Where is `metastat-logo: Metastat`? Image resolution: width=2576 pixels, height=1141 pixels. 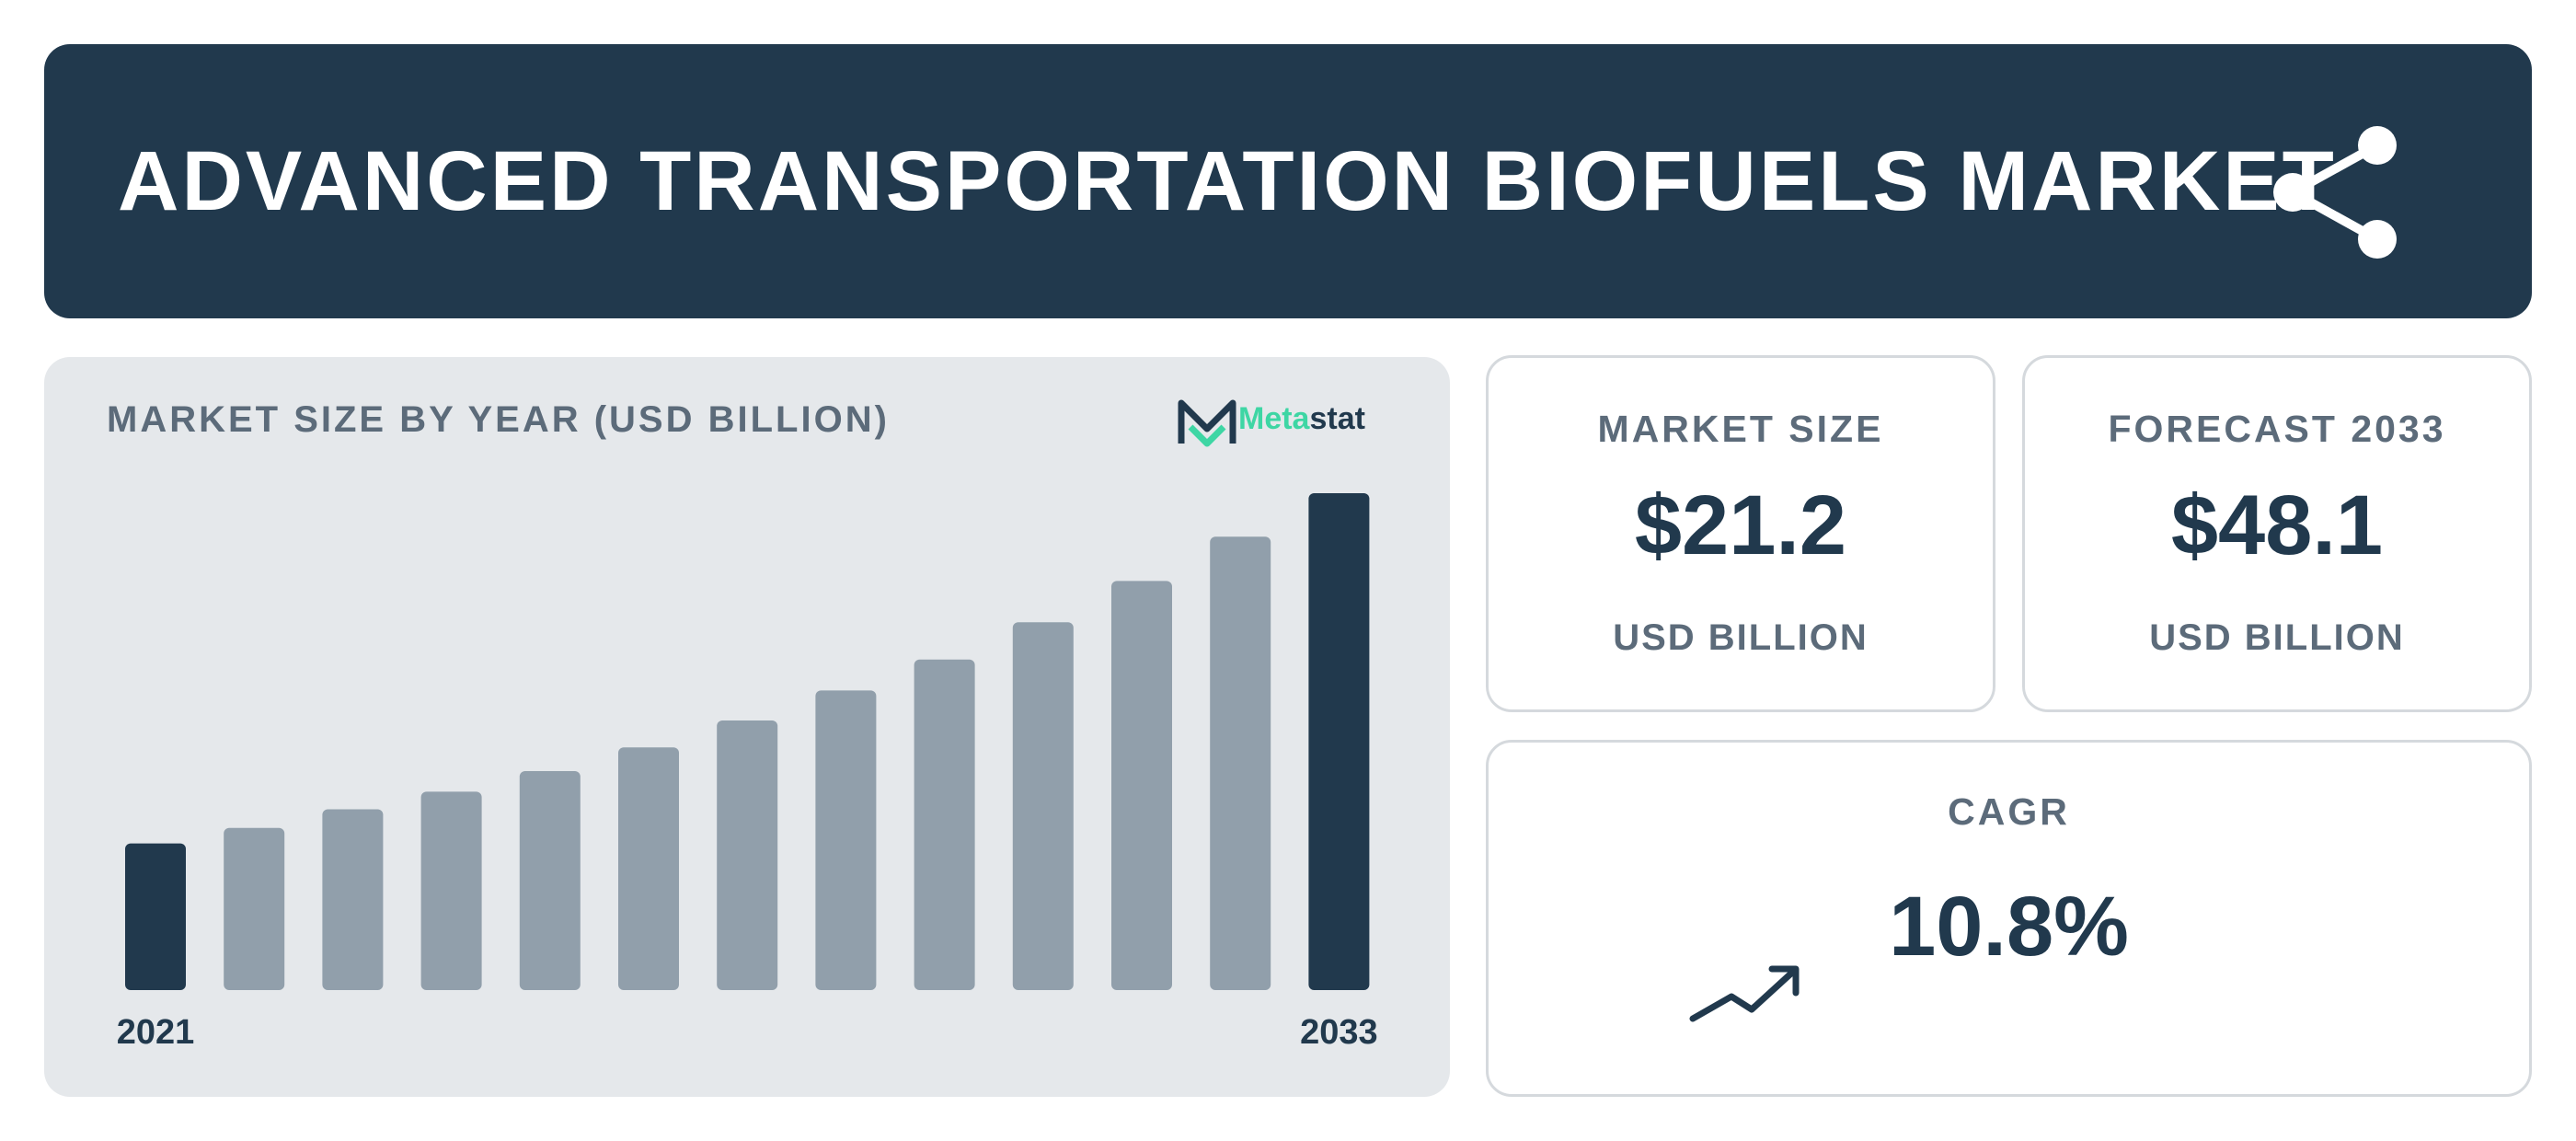
metastat-logo: Metastat is located at coordinates (1295, 424).